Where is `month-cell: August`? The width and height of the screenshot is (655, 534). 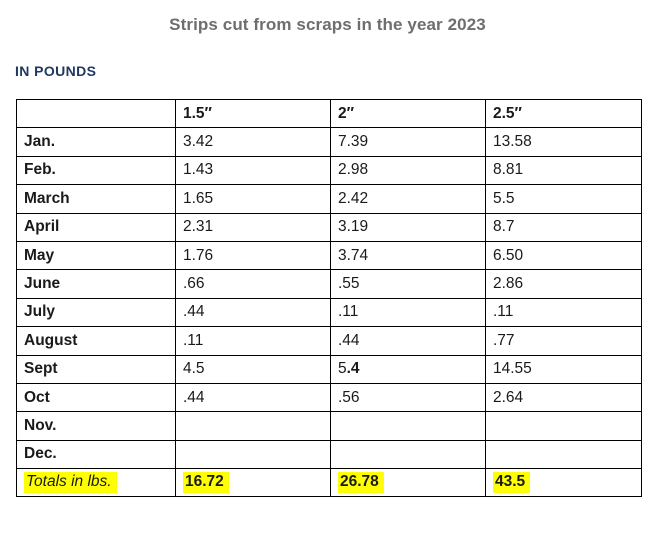 month-cell: August is located at coordinates (96, 341).